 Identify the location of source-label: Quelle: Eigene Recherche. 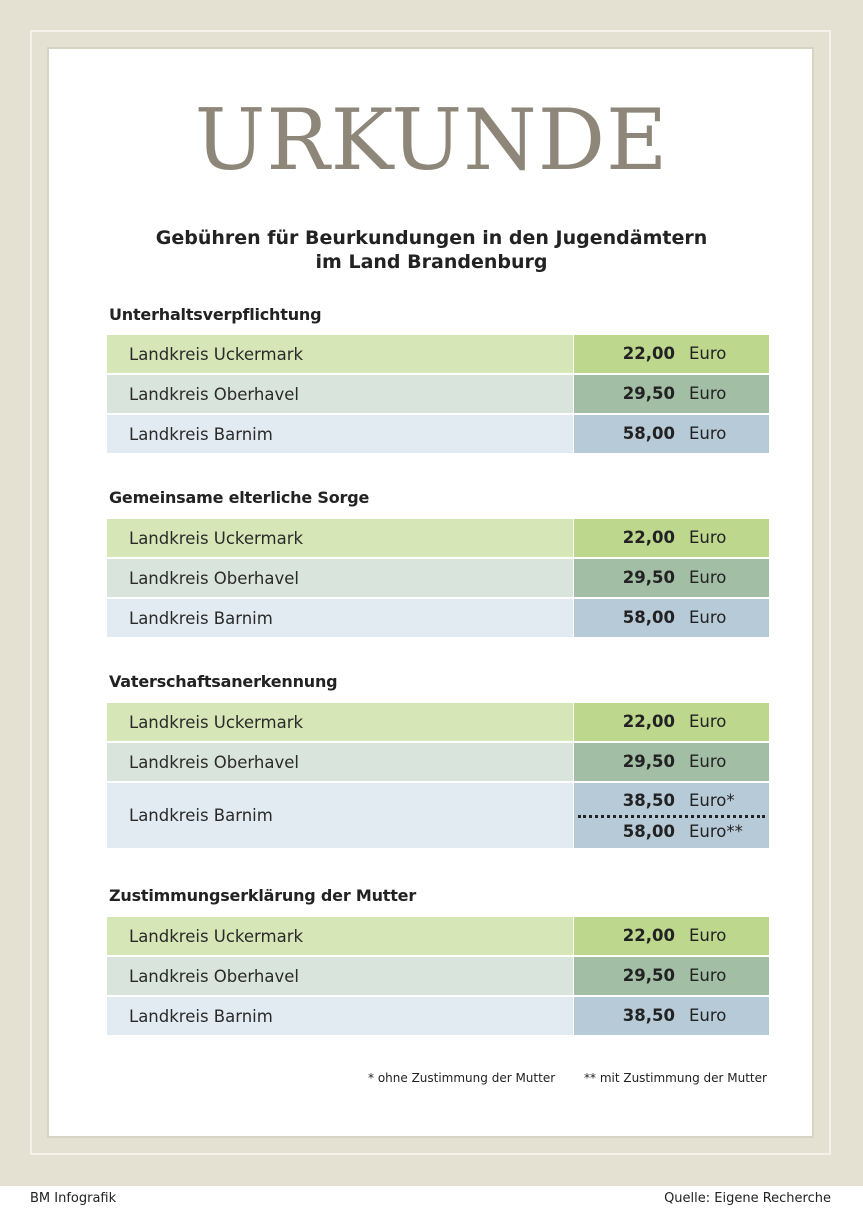
(747, 1198).